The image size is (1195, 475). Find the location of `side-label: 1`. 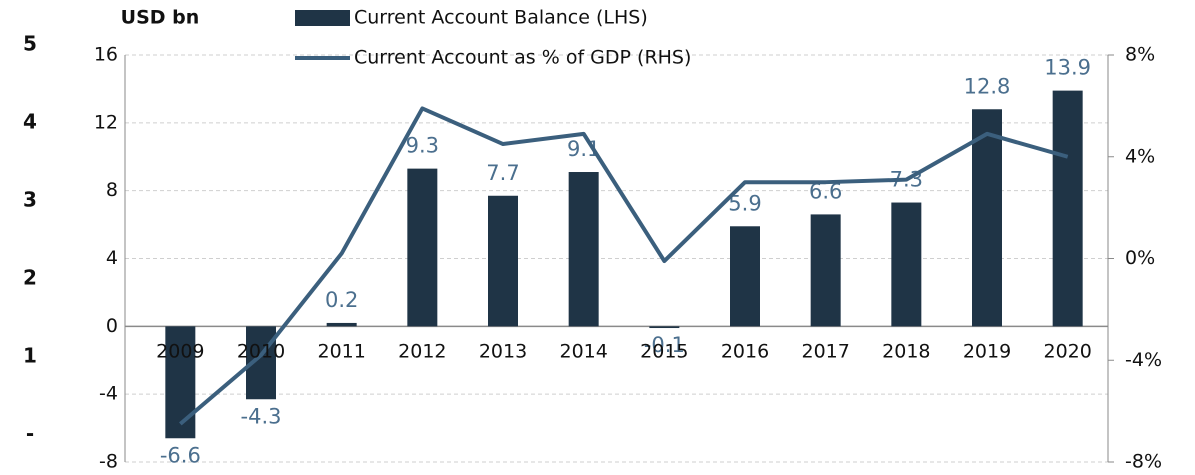

side-label: 1 is located at coordinates (30, 356).